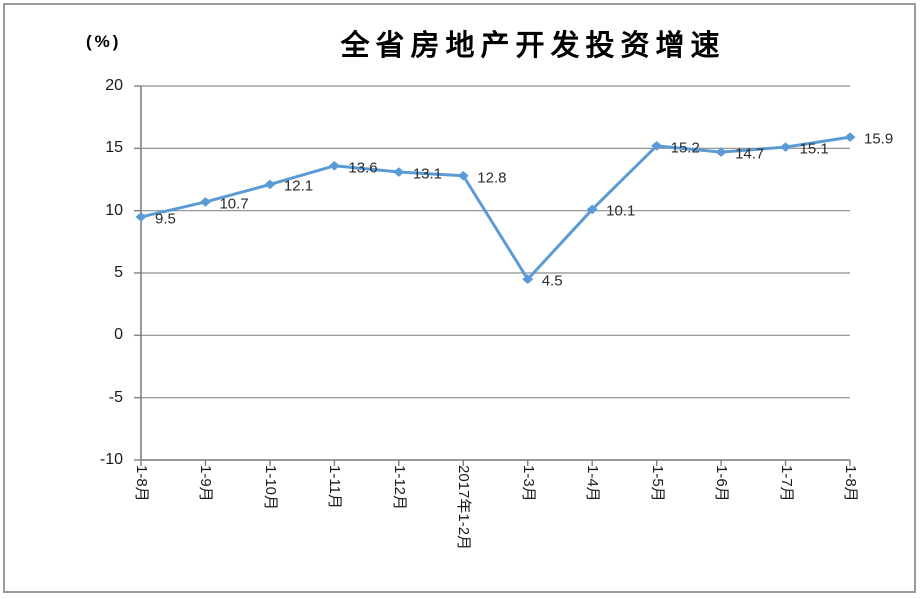 The width and height of the screenshot is (921, 599). What do you see at coordinates (722, 483) in the screenshot?
I see `x-axis-tick-label: 1-6月` at bounding box center [722, 483].